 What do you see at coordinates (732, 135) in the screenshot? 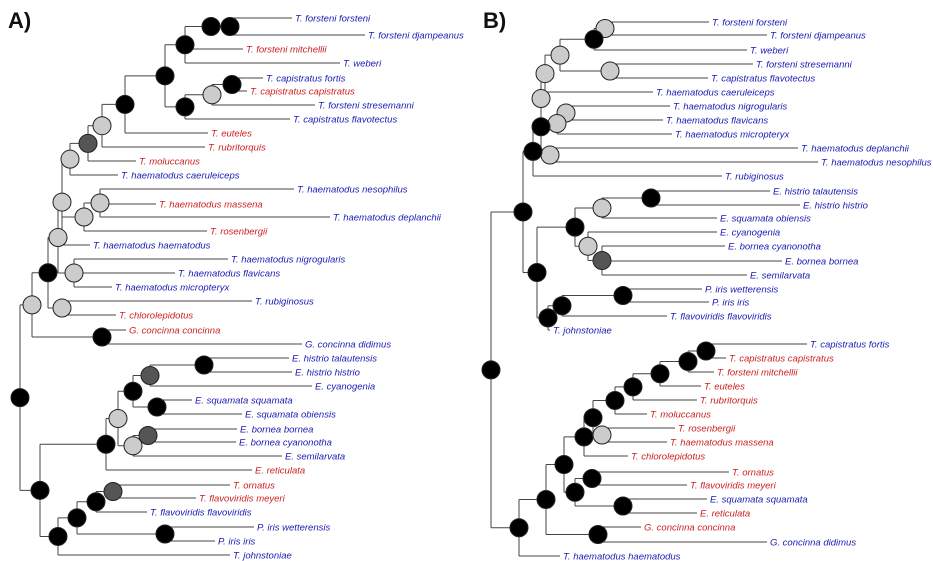
I see `tip-label: T. haematodus micropteryx` at bounding box center [732, 135].